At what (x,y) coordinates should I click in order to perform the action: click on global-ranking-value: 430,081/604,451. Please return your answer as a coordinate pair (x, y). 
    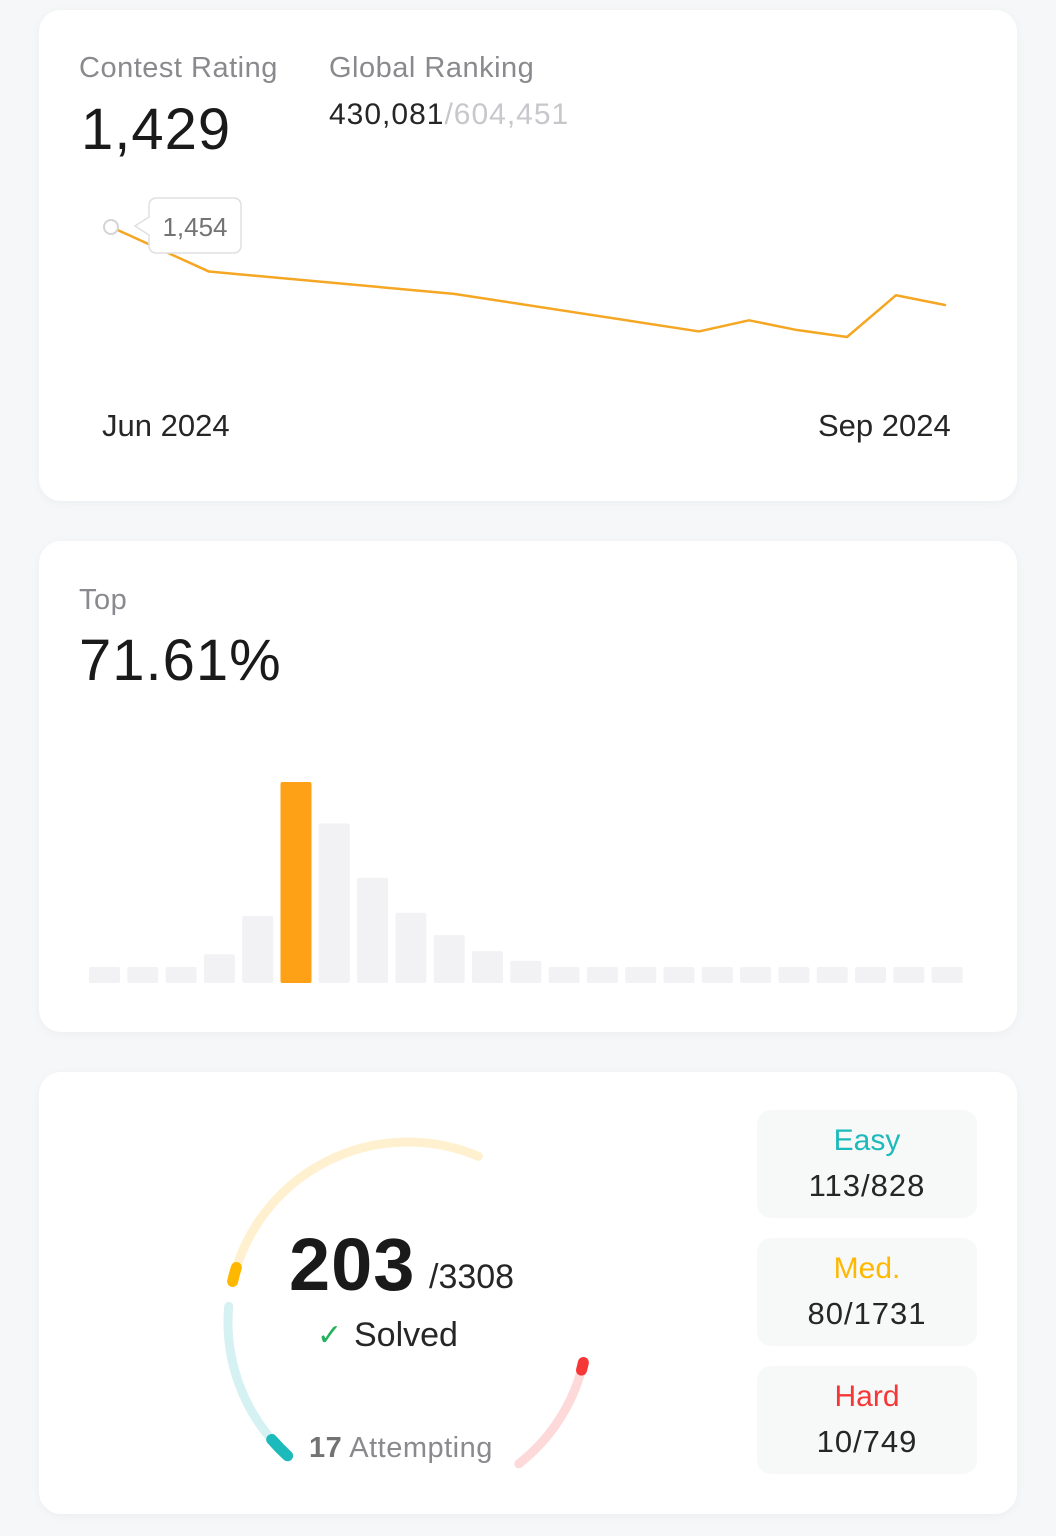
    Looking at the image, I should click on (449, 115).